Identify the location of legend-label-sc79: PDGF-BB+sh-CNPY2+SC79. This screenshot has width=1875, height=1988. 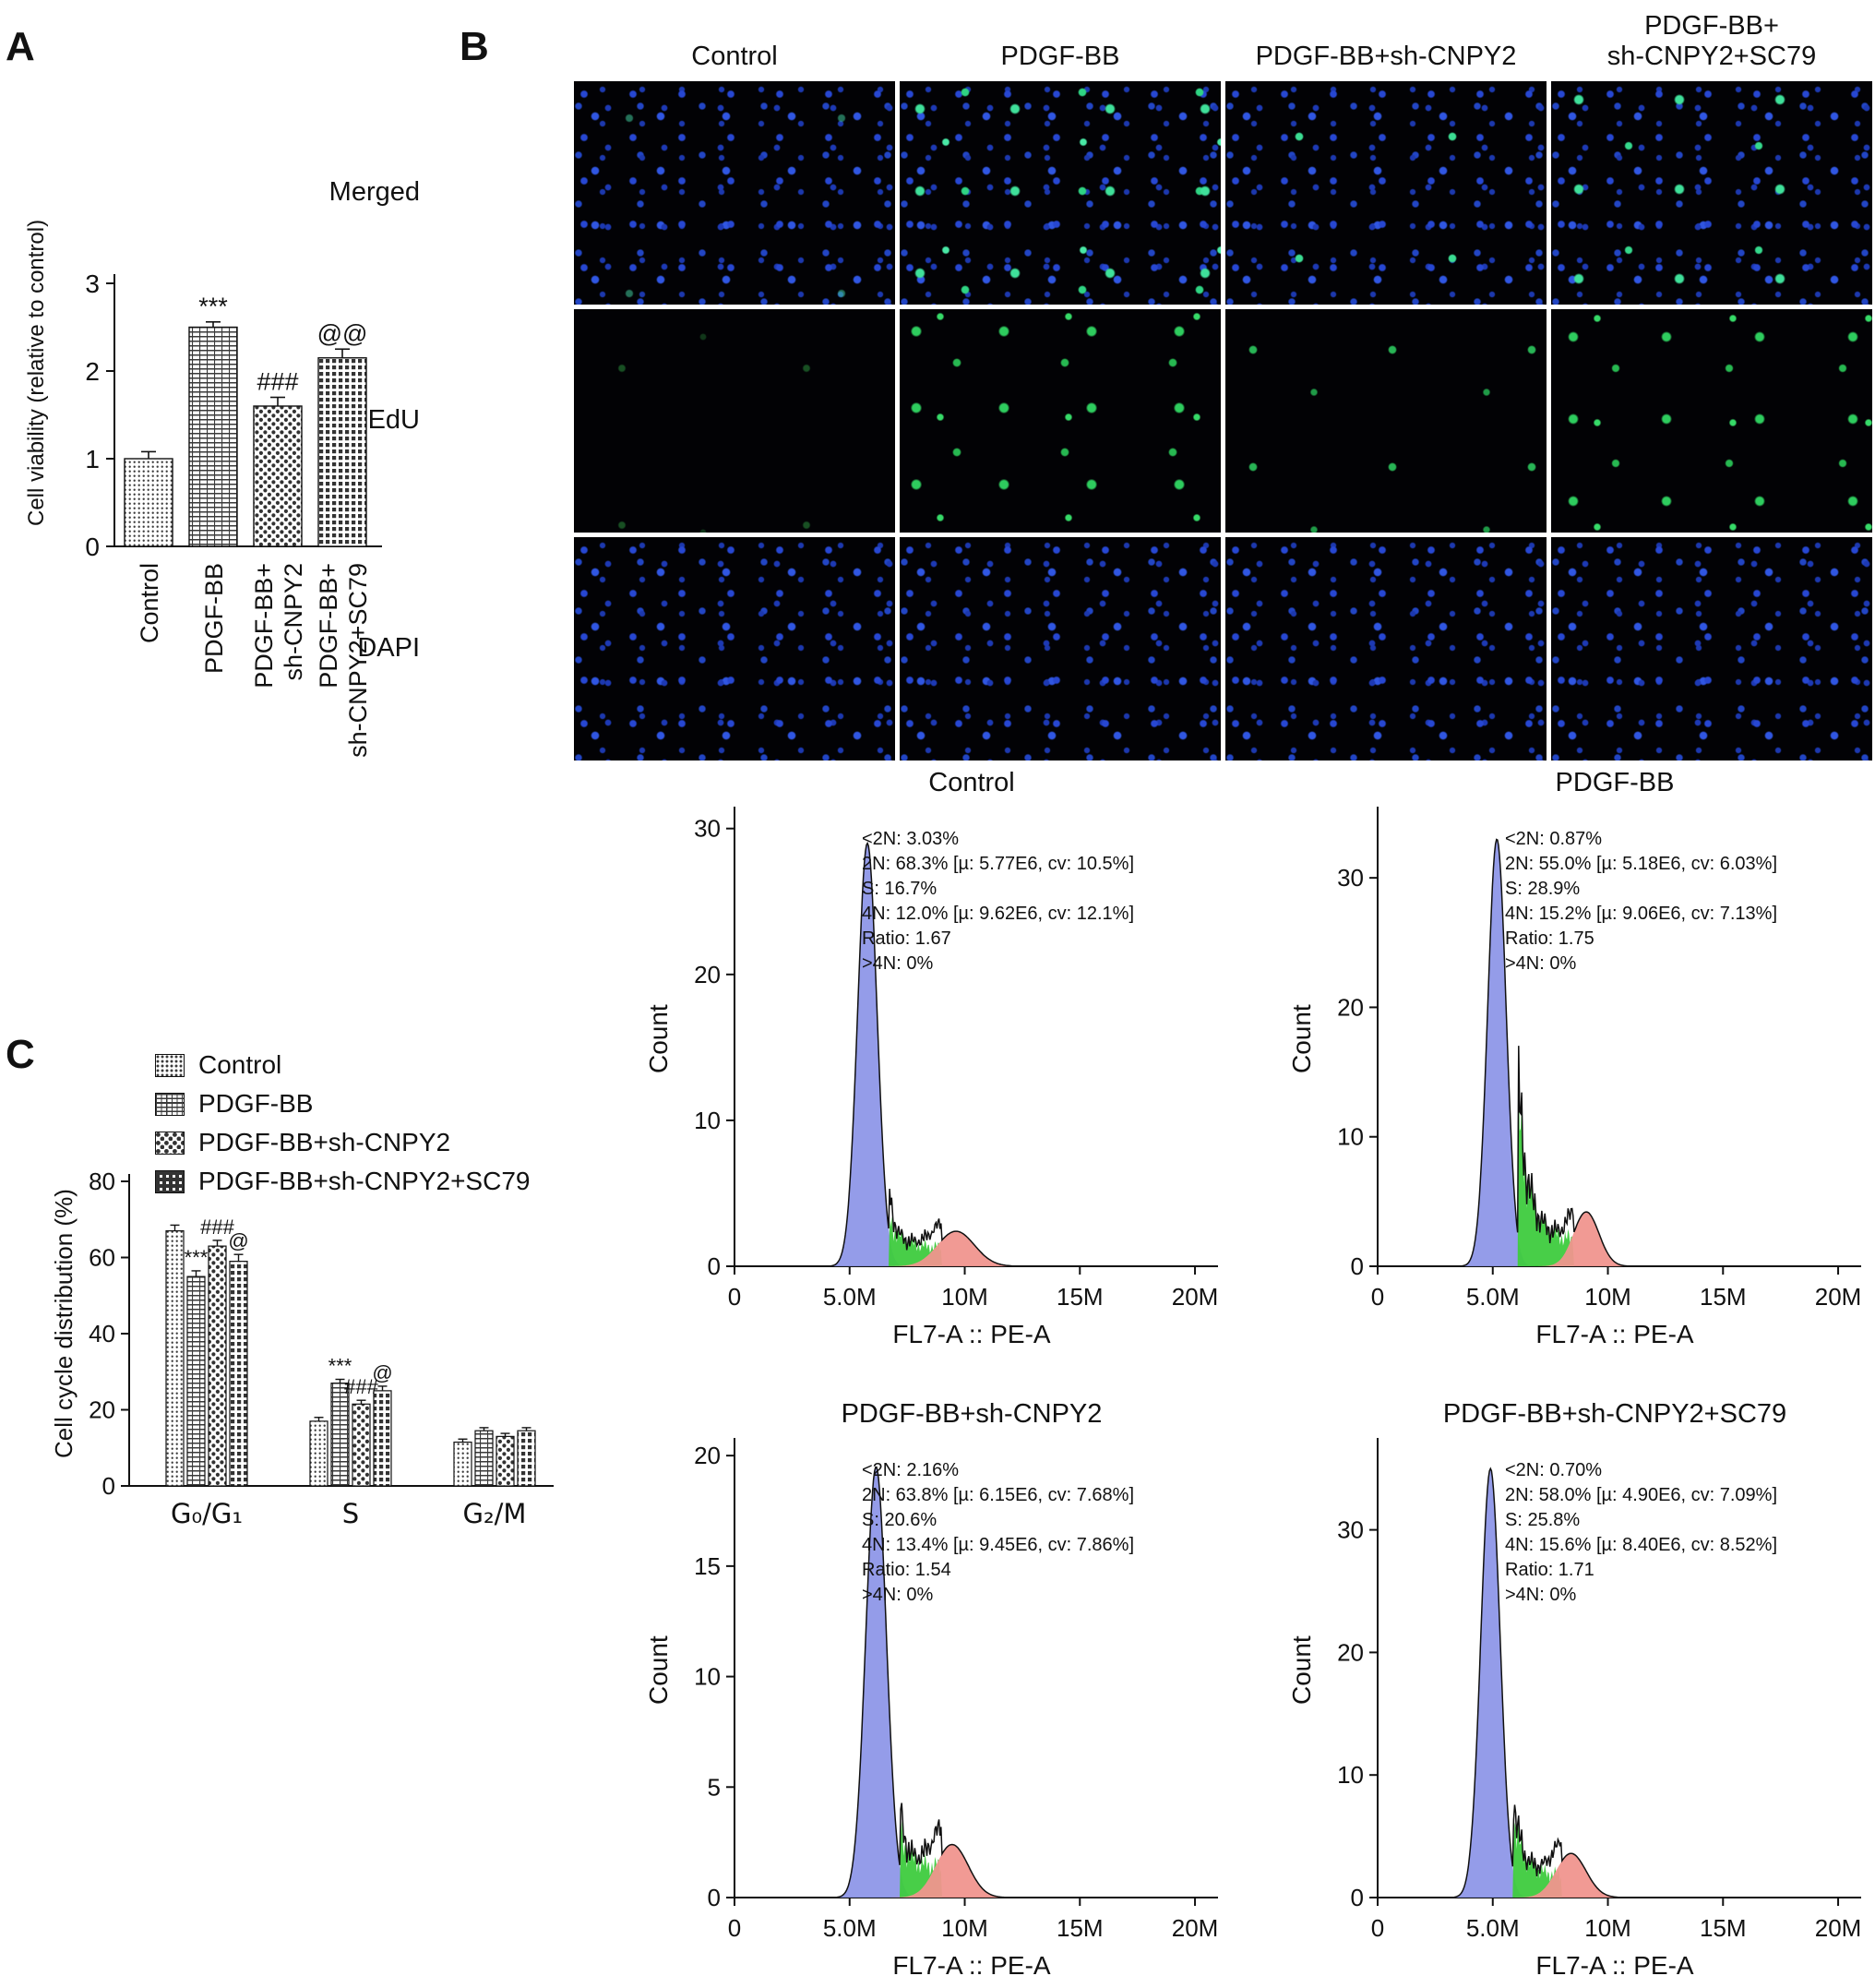
(365, 1181).